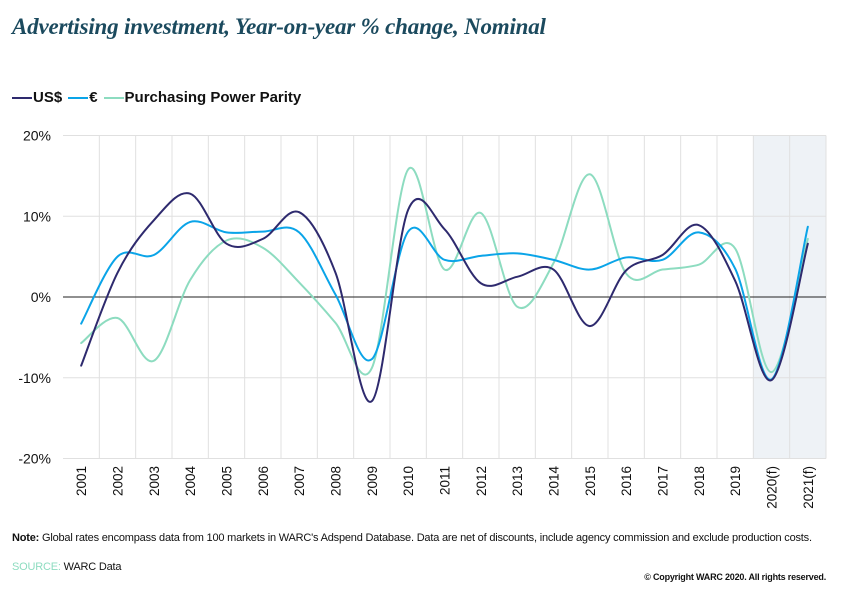 This screenshot has height=591, width=842. Describe the element at coordinates (36, 567) in the screenshot. I see `source-label: SOURCE:` at that location.